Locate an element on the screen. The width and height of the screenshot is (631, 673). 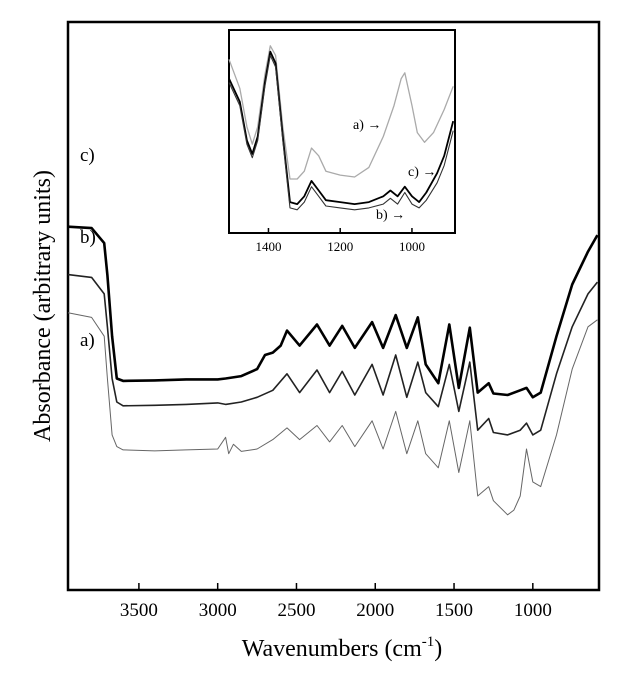
inset-series-line-a is located at coordinates (341, 112).